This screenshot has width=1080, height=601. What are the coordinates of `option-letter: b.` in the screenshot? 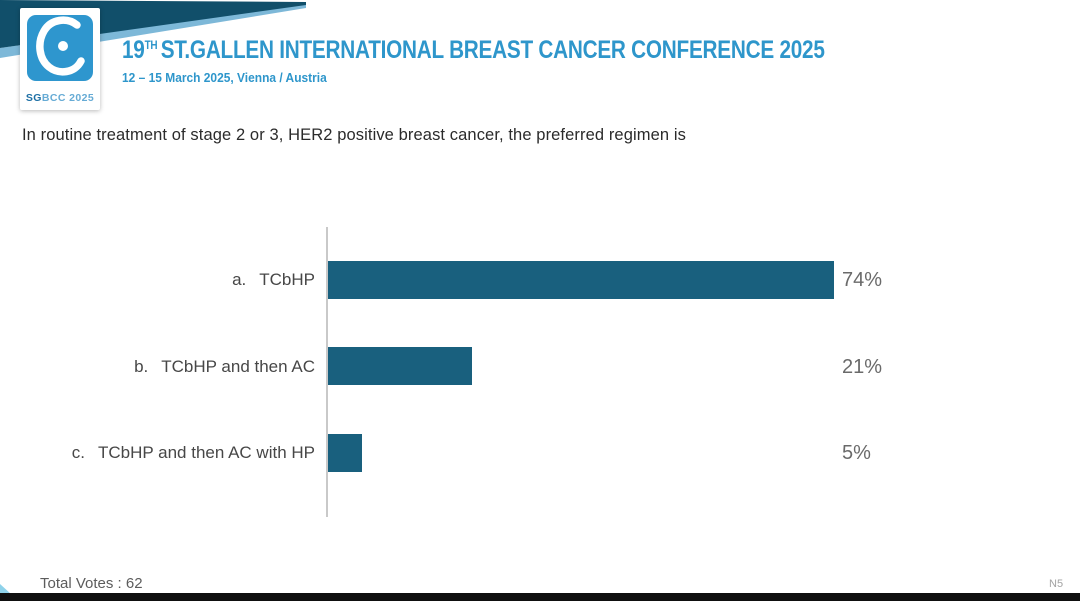 It's located at (141, 366).